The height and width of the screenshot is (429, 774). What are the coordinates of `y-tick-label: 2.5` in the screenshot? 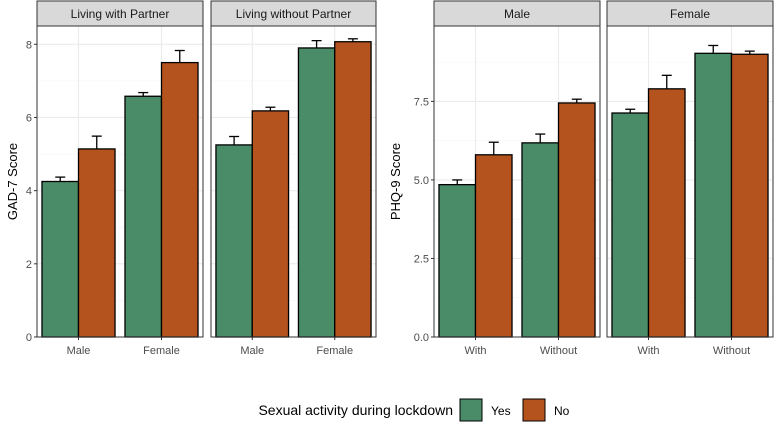 It's located at (421, 259).